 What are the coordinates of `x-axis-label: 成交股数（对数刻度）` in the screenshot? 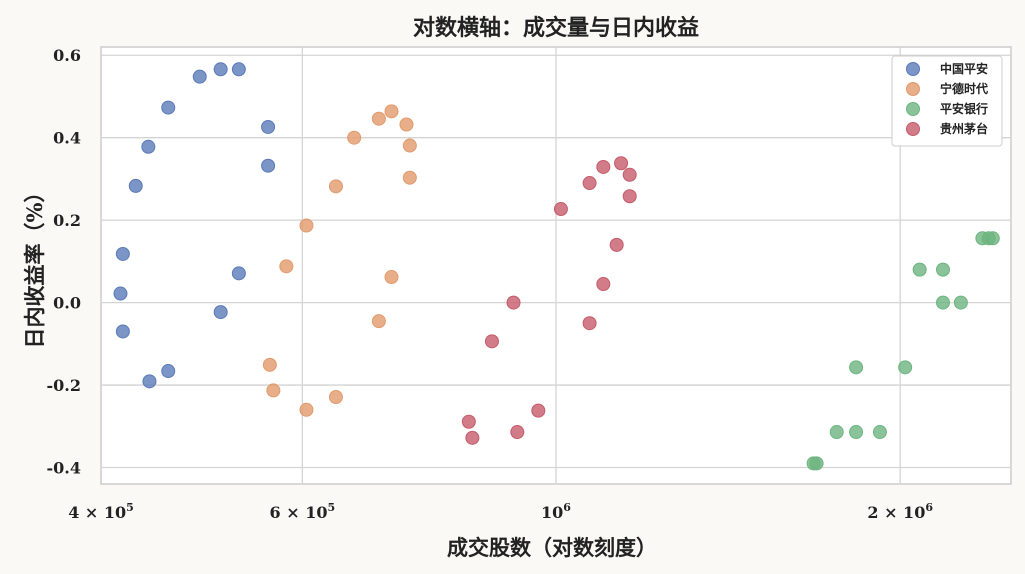 It's located at (552, 547).